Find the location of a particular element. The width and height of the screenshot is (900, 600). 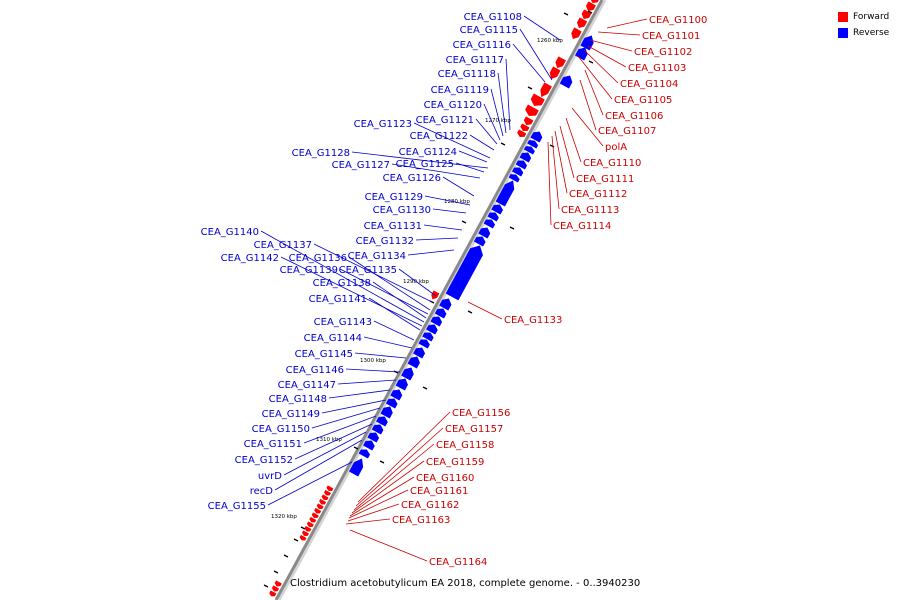

reverse-gene-label: CEA_G1152 is located at coordinates (264, 460).